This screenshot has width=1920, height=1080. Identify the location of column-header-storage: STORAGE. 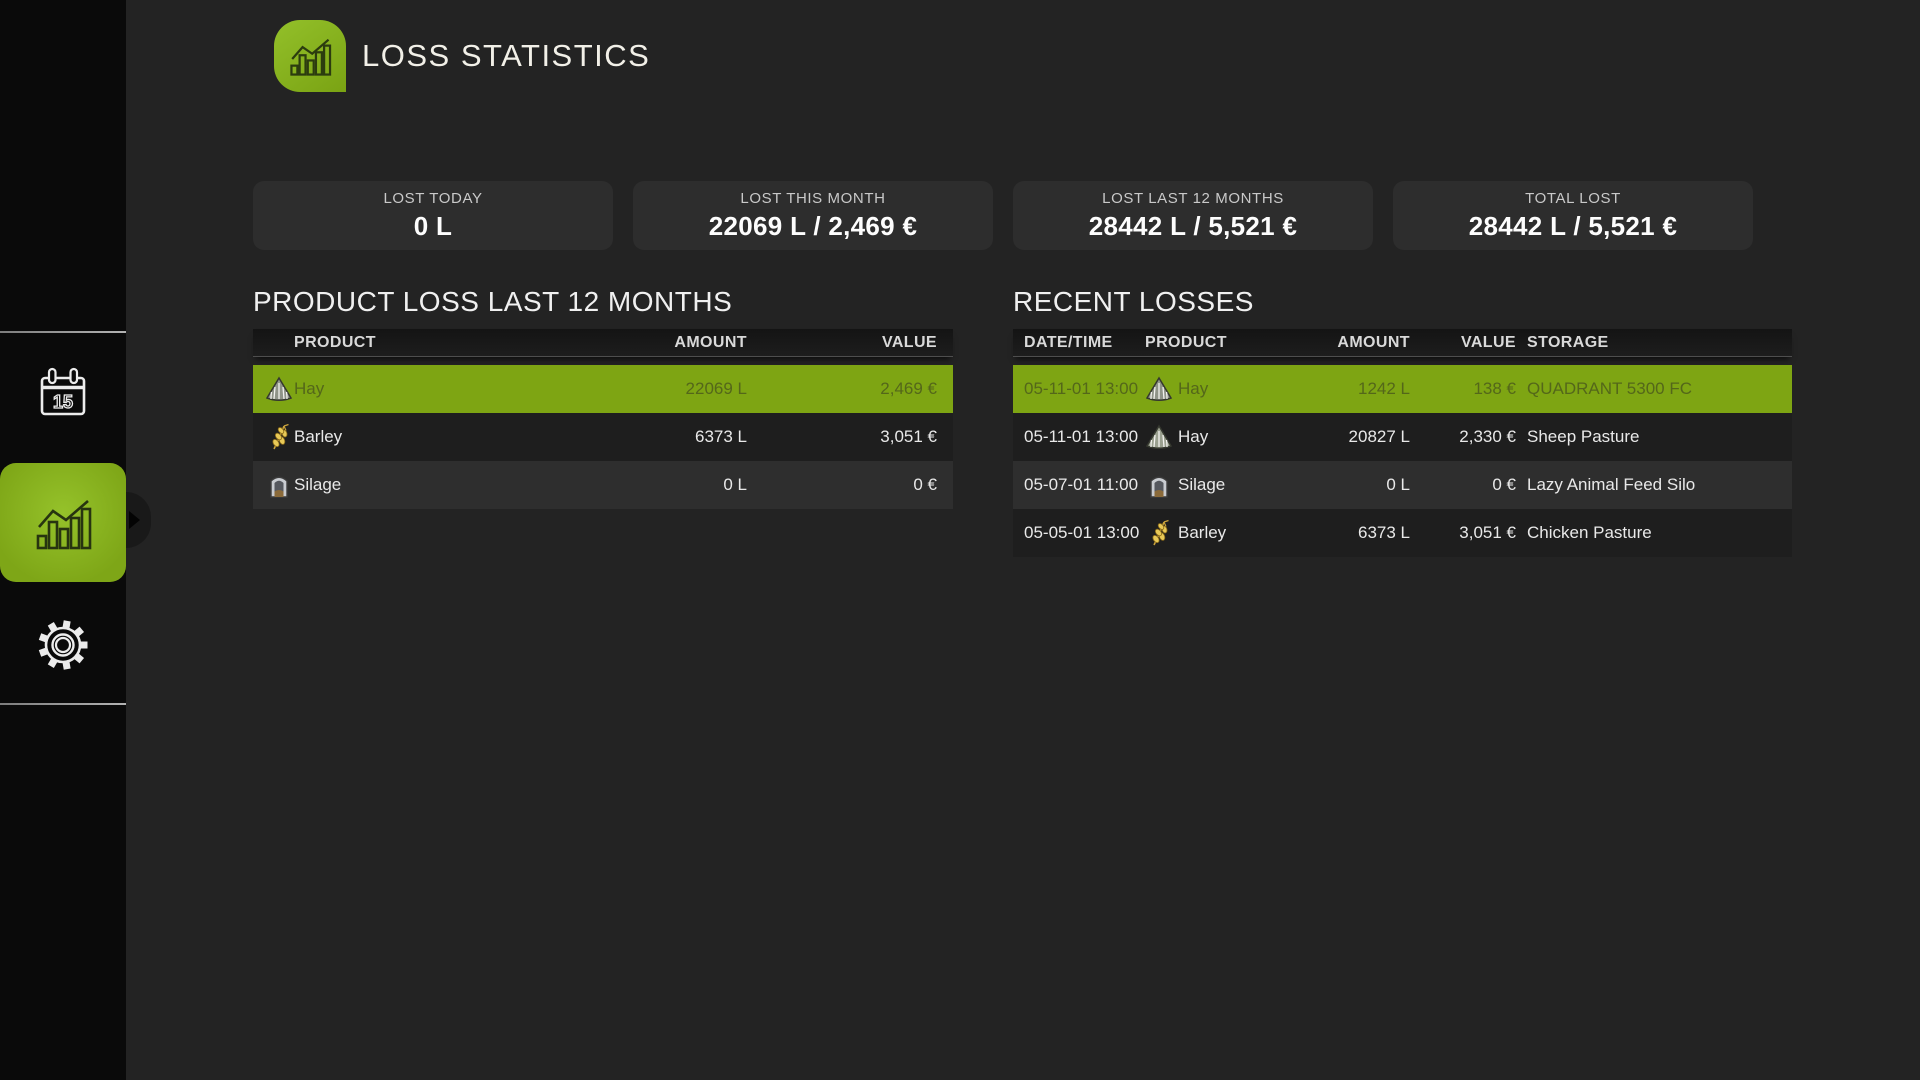
(1568, 342).